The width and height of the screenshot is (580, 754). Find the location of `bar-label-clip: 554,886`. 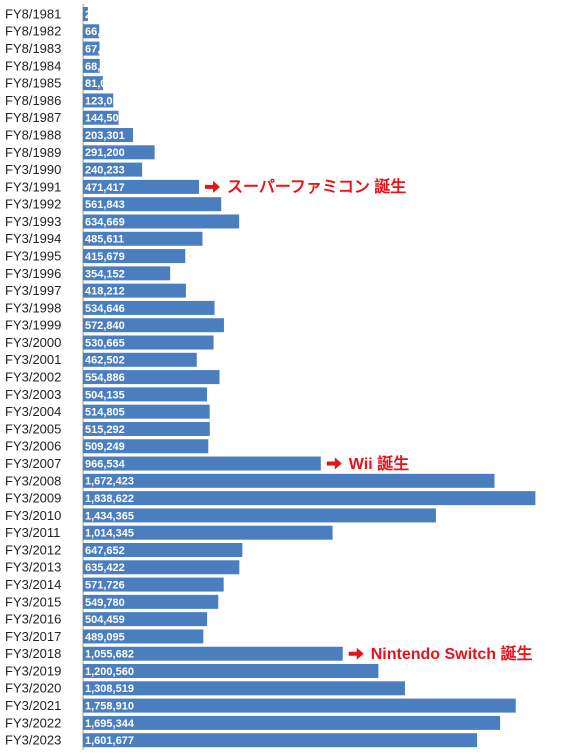

bar-label-clip: 554,886 is located at coordinates (105, 378).